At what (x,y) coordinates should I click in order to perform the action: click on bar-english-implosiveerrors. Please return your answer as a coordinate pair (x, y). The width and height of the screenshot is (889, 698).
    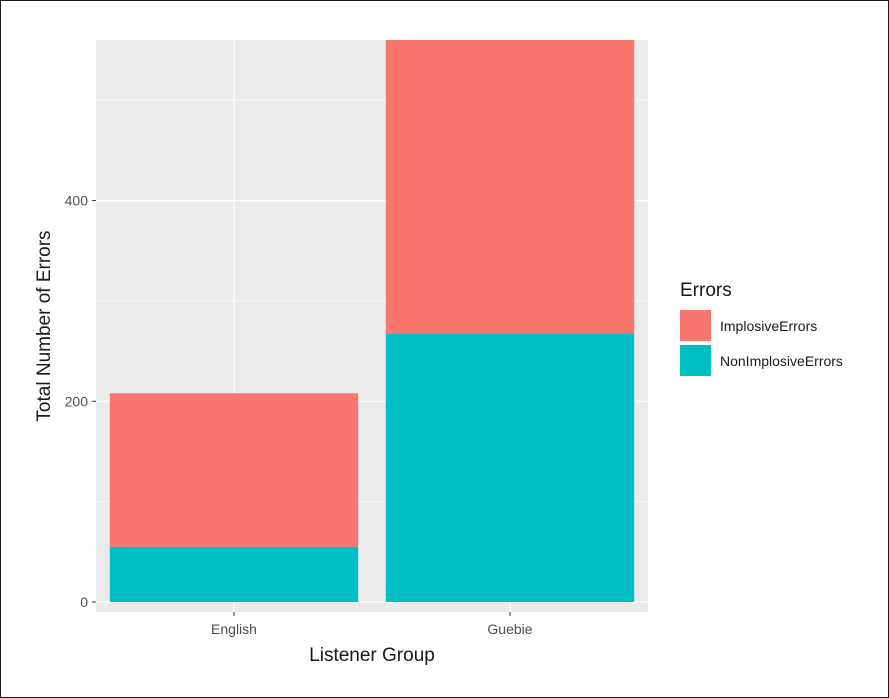
    Looking at the image, I should click on (234, 470).